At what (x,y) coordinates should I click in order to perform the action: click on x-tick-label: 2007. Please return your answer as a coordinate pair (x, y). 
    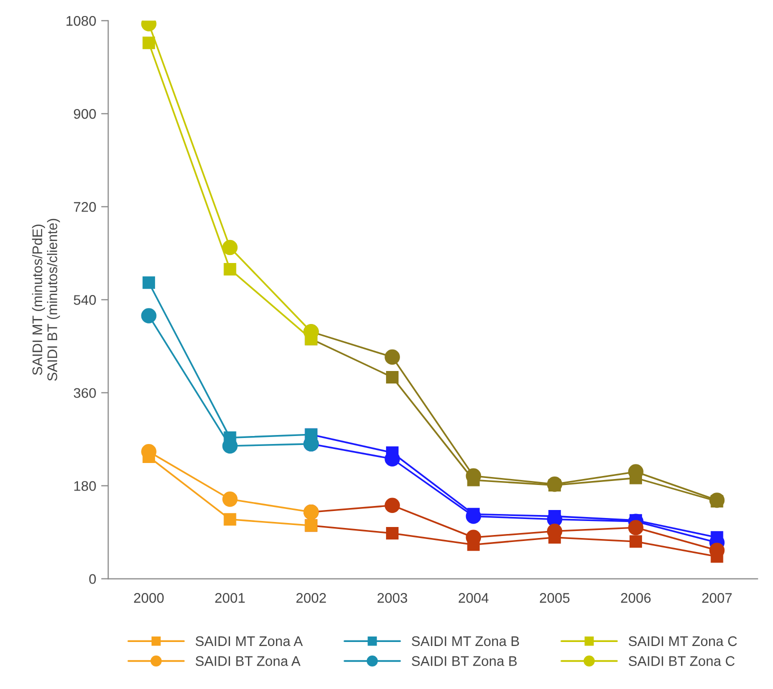
    Looking at the image, I should click on (717, 598).